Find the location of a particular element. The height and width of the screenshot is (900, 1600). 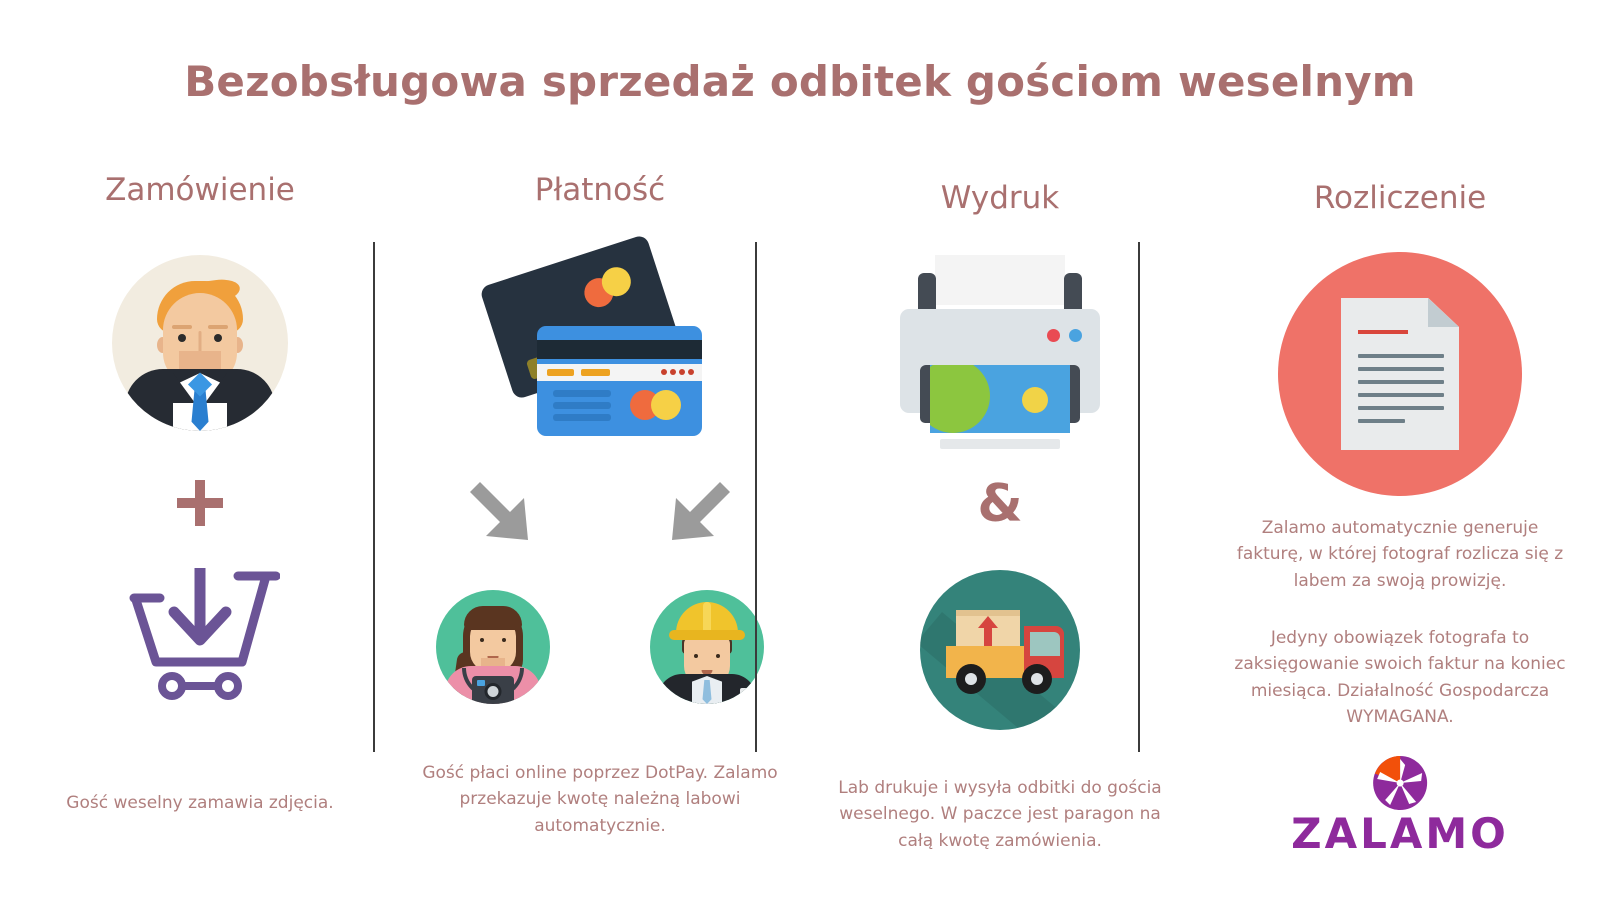

step-caption-zamowienie: Gość weselny zamawia zdjęcia. is located at coordinates (200, 803).